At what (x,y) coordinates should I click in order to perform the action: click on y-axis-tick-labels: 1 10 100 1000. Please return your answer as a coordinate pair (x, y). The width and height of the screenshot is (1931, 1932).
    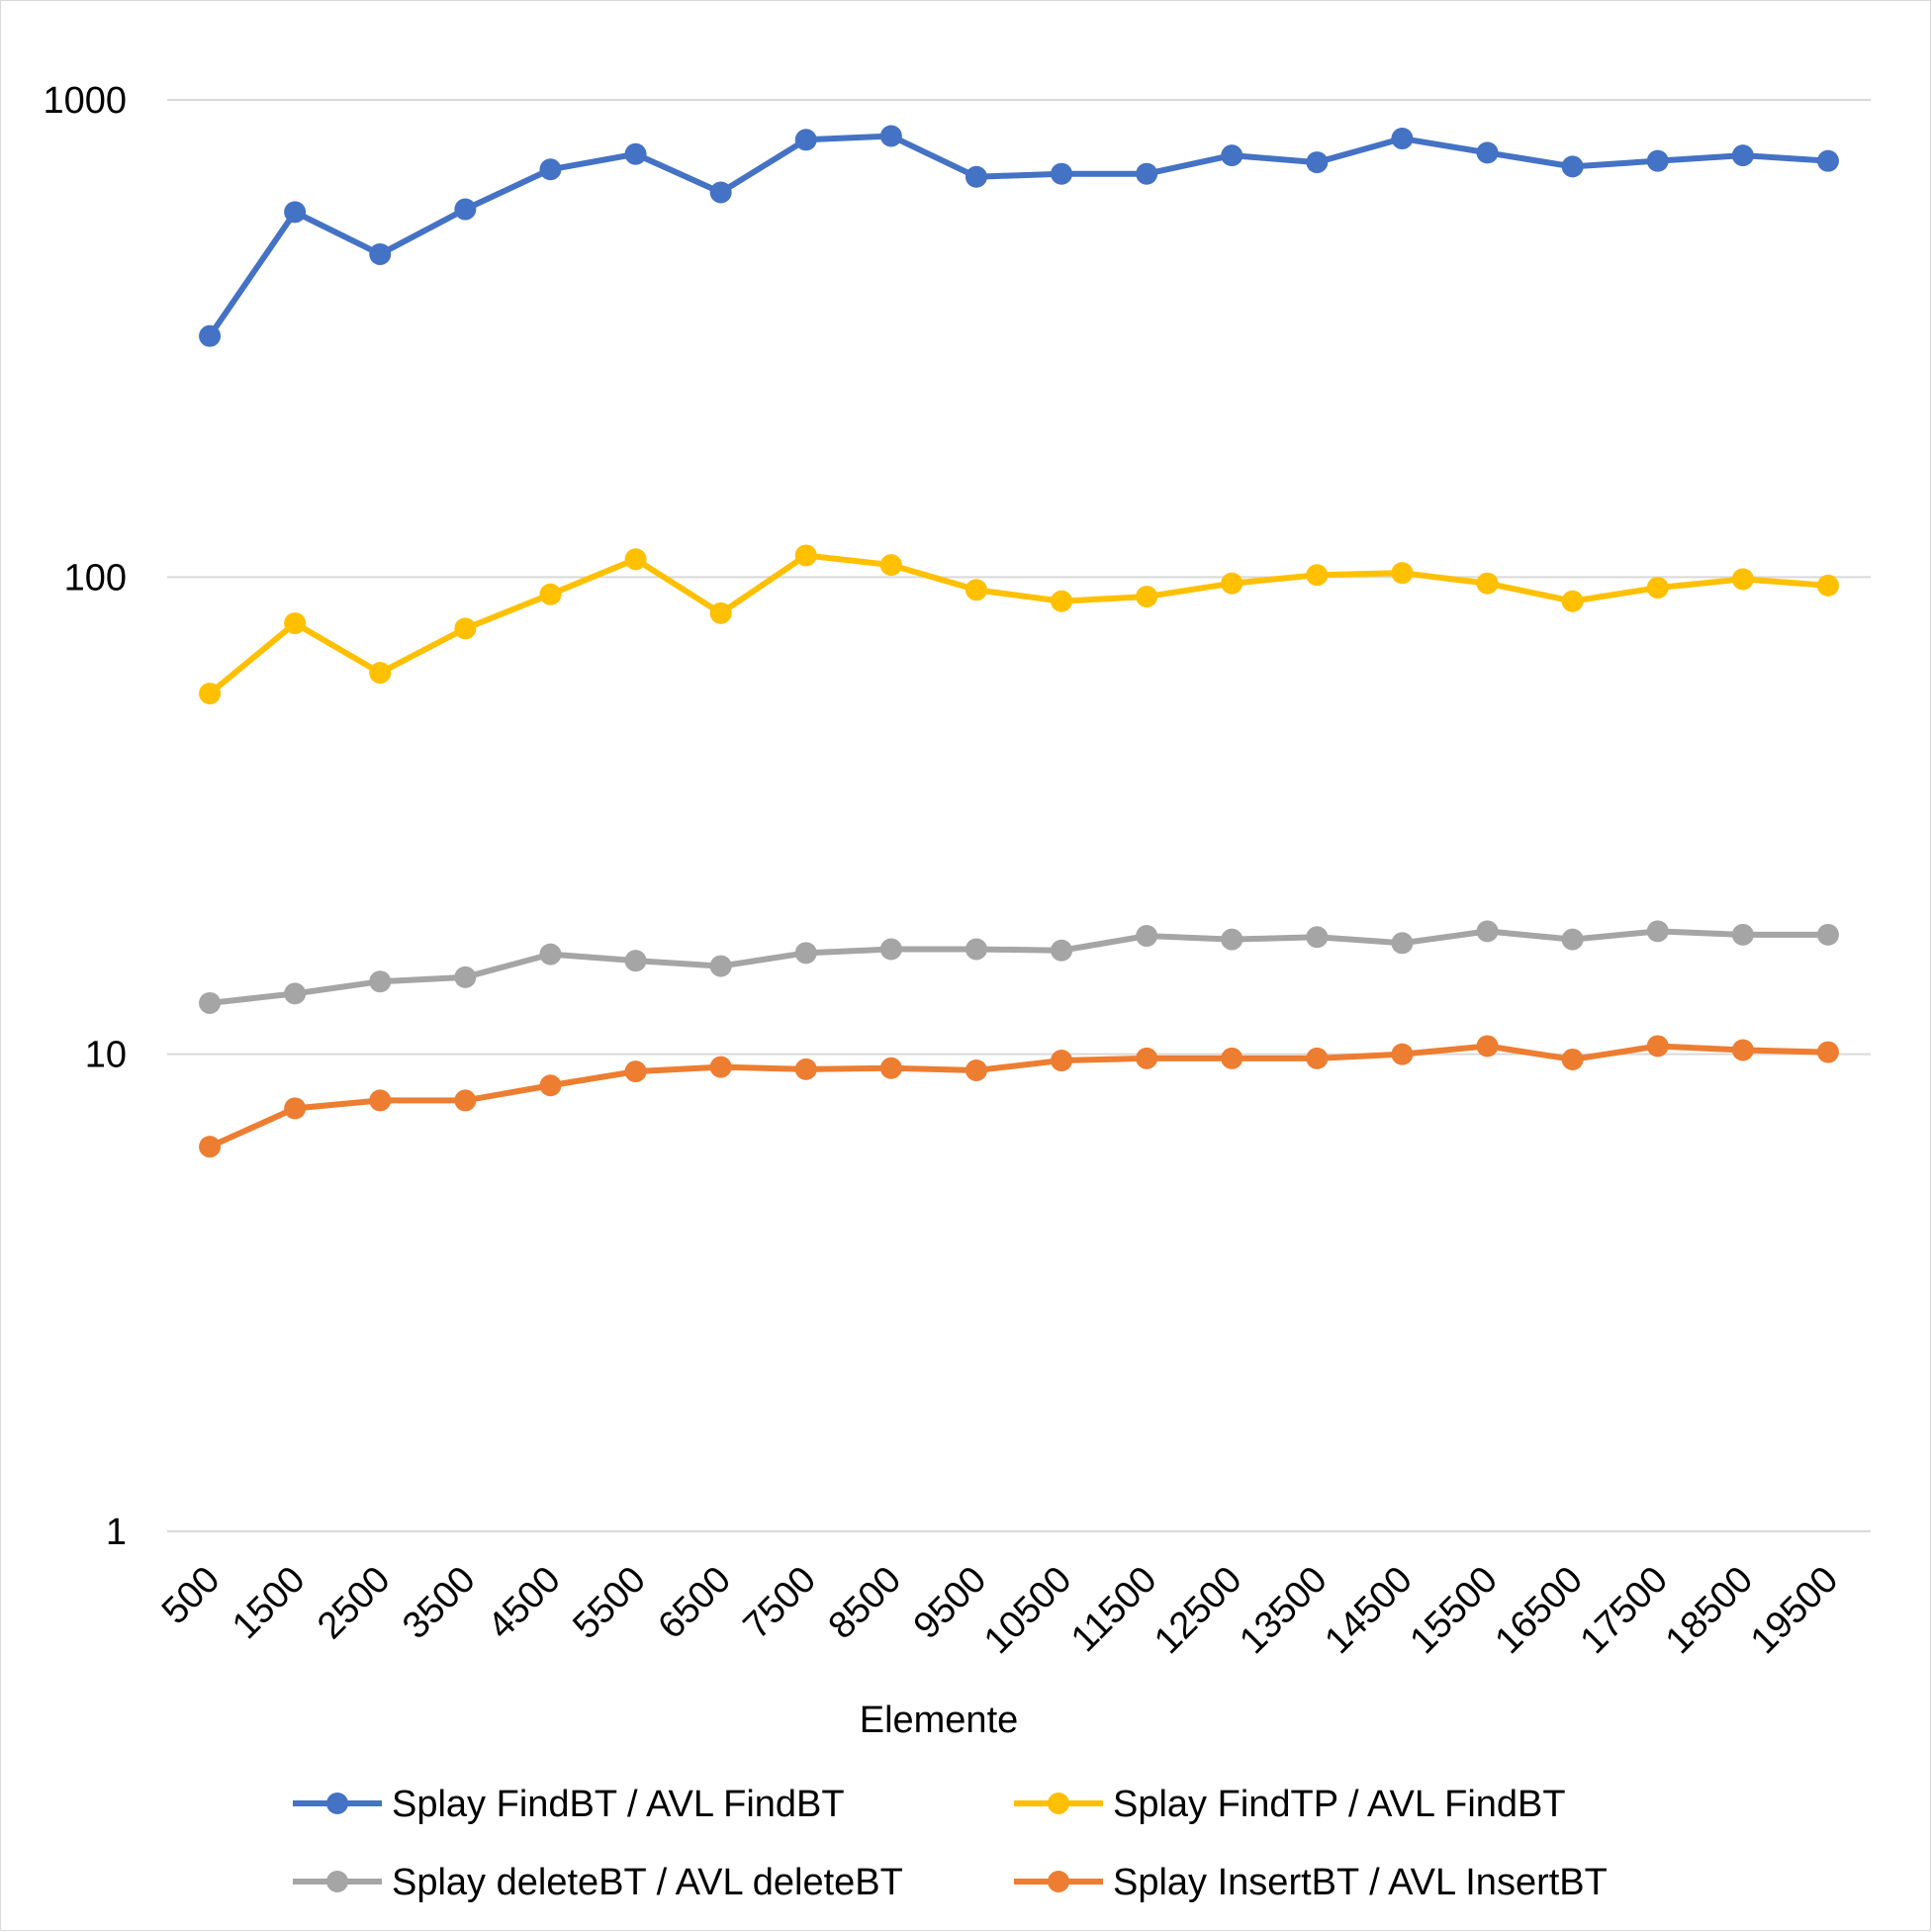
    Looking at the image, I should click on (85, 816).